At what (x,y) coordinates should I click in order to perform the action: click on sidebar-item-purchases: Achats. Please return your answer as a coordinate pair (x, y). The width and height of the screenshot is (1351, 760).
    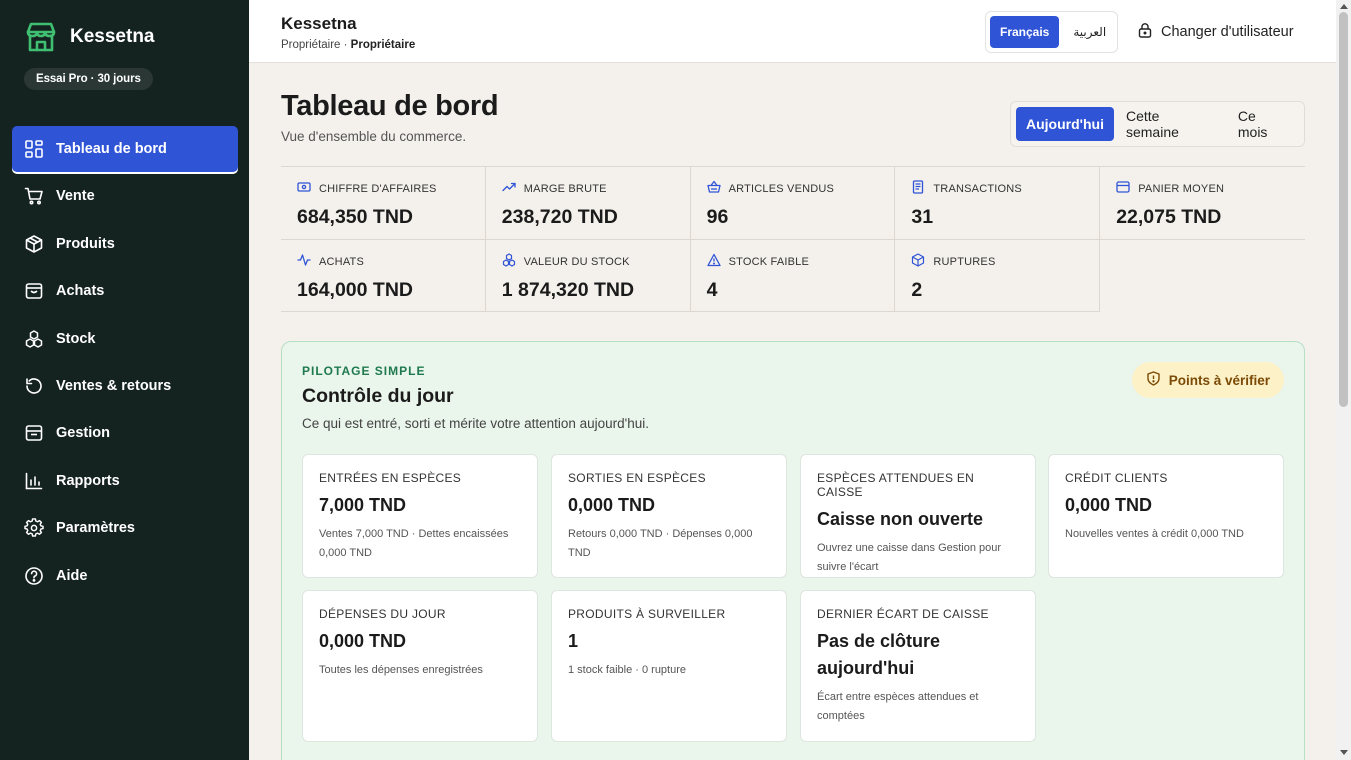
    Looking at the image, I should click on (125, 291).